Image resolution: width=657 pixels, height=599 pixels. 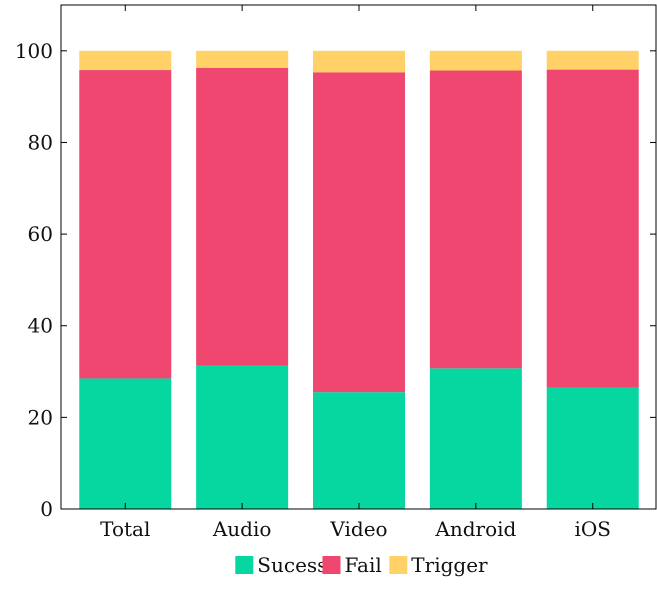 What do you see at coordinates (331, 565) in the screenshot?
I see `legend-swatch-fail` at bounding box center [331, 565].